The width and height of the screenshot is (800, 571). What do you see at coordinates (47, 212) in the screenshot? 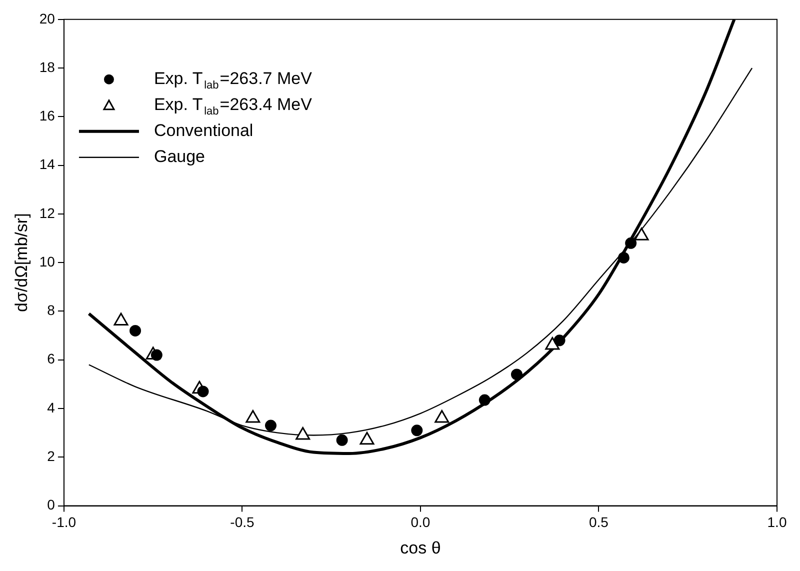
I see `y-tick-label: 12` at bounding box center [47, 212].